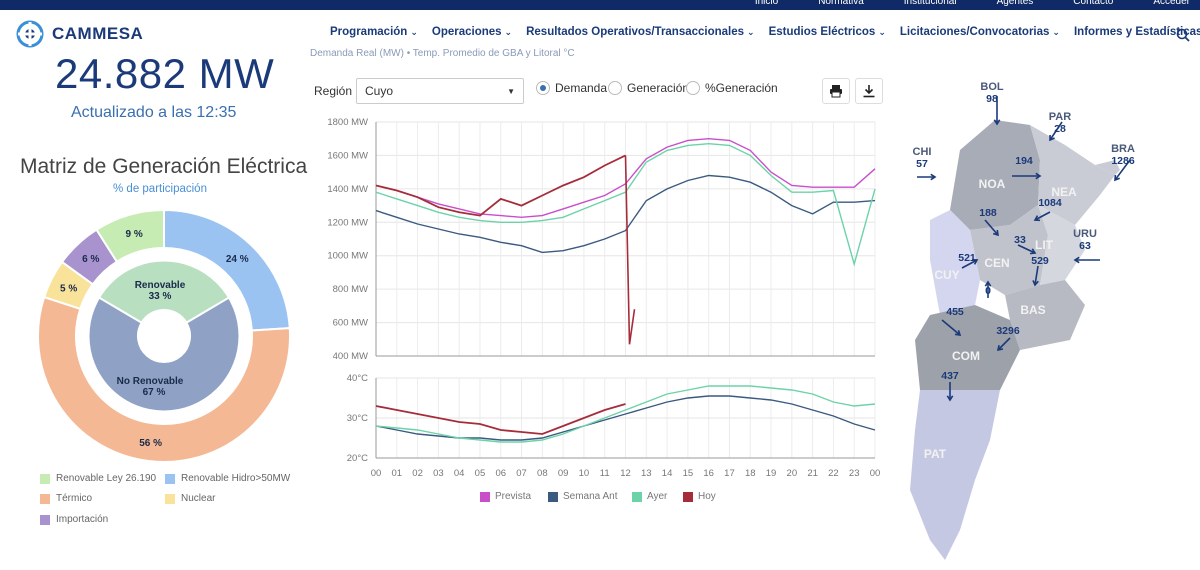  I want to click on region-noa, so click(995, 175).